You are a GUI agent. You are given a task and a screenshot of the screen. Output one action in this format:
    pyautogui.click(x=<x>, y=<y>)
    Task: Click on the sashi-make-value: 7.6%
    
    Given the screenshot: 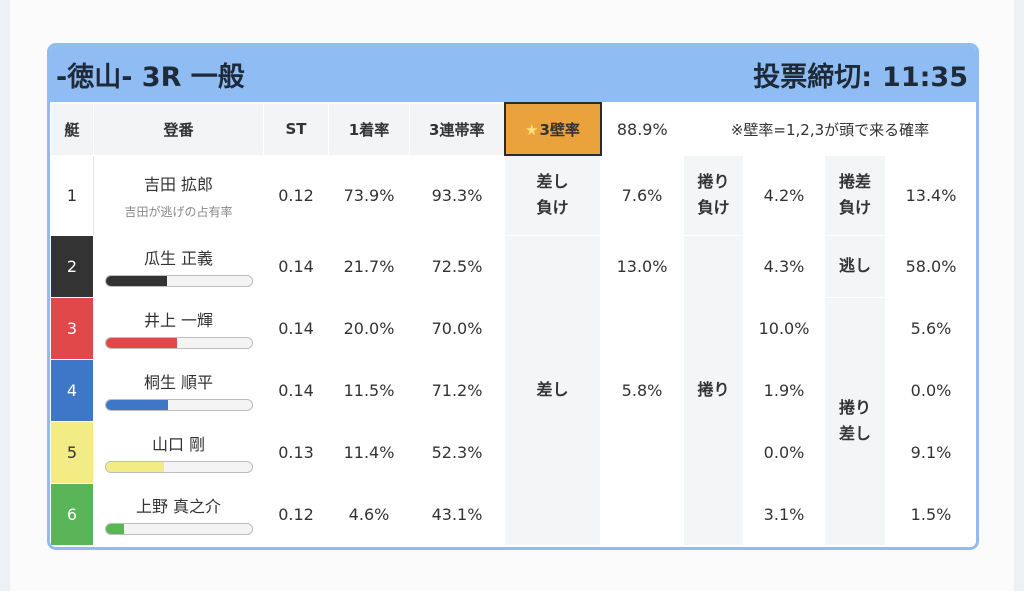 What is the action you would take?
    pyautogui.click(x=642, y=195)
    